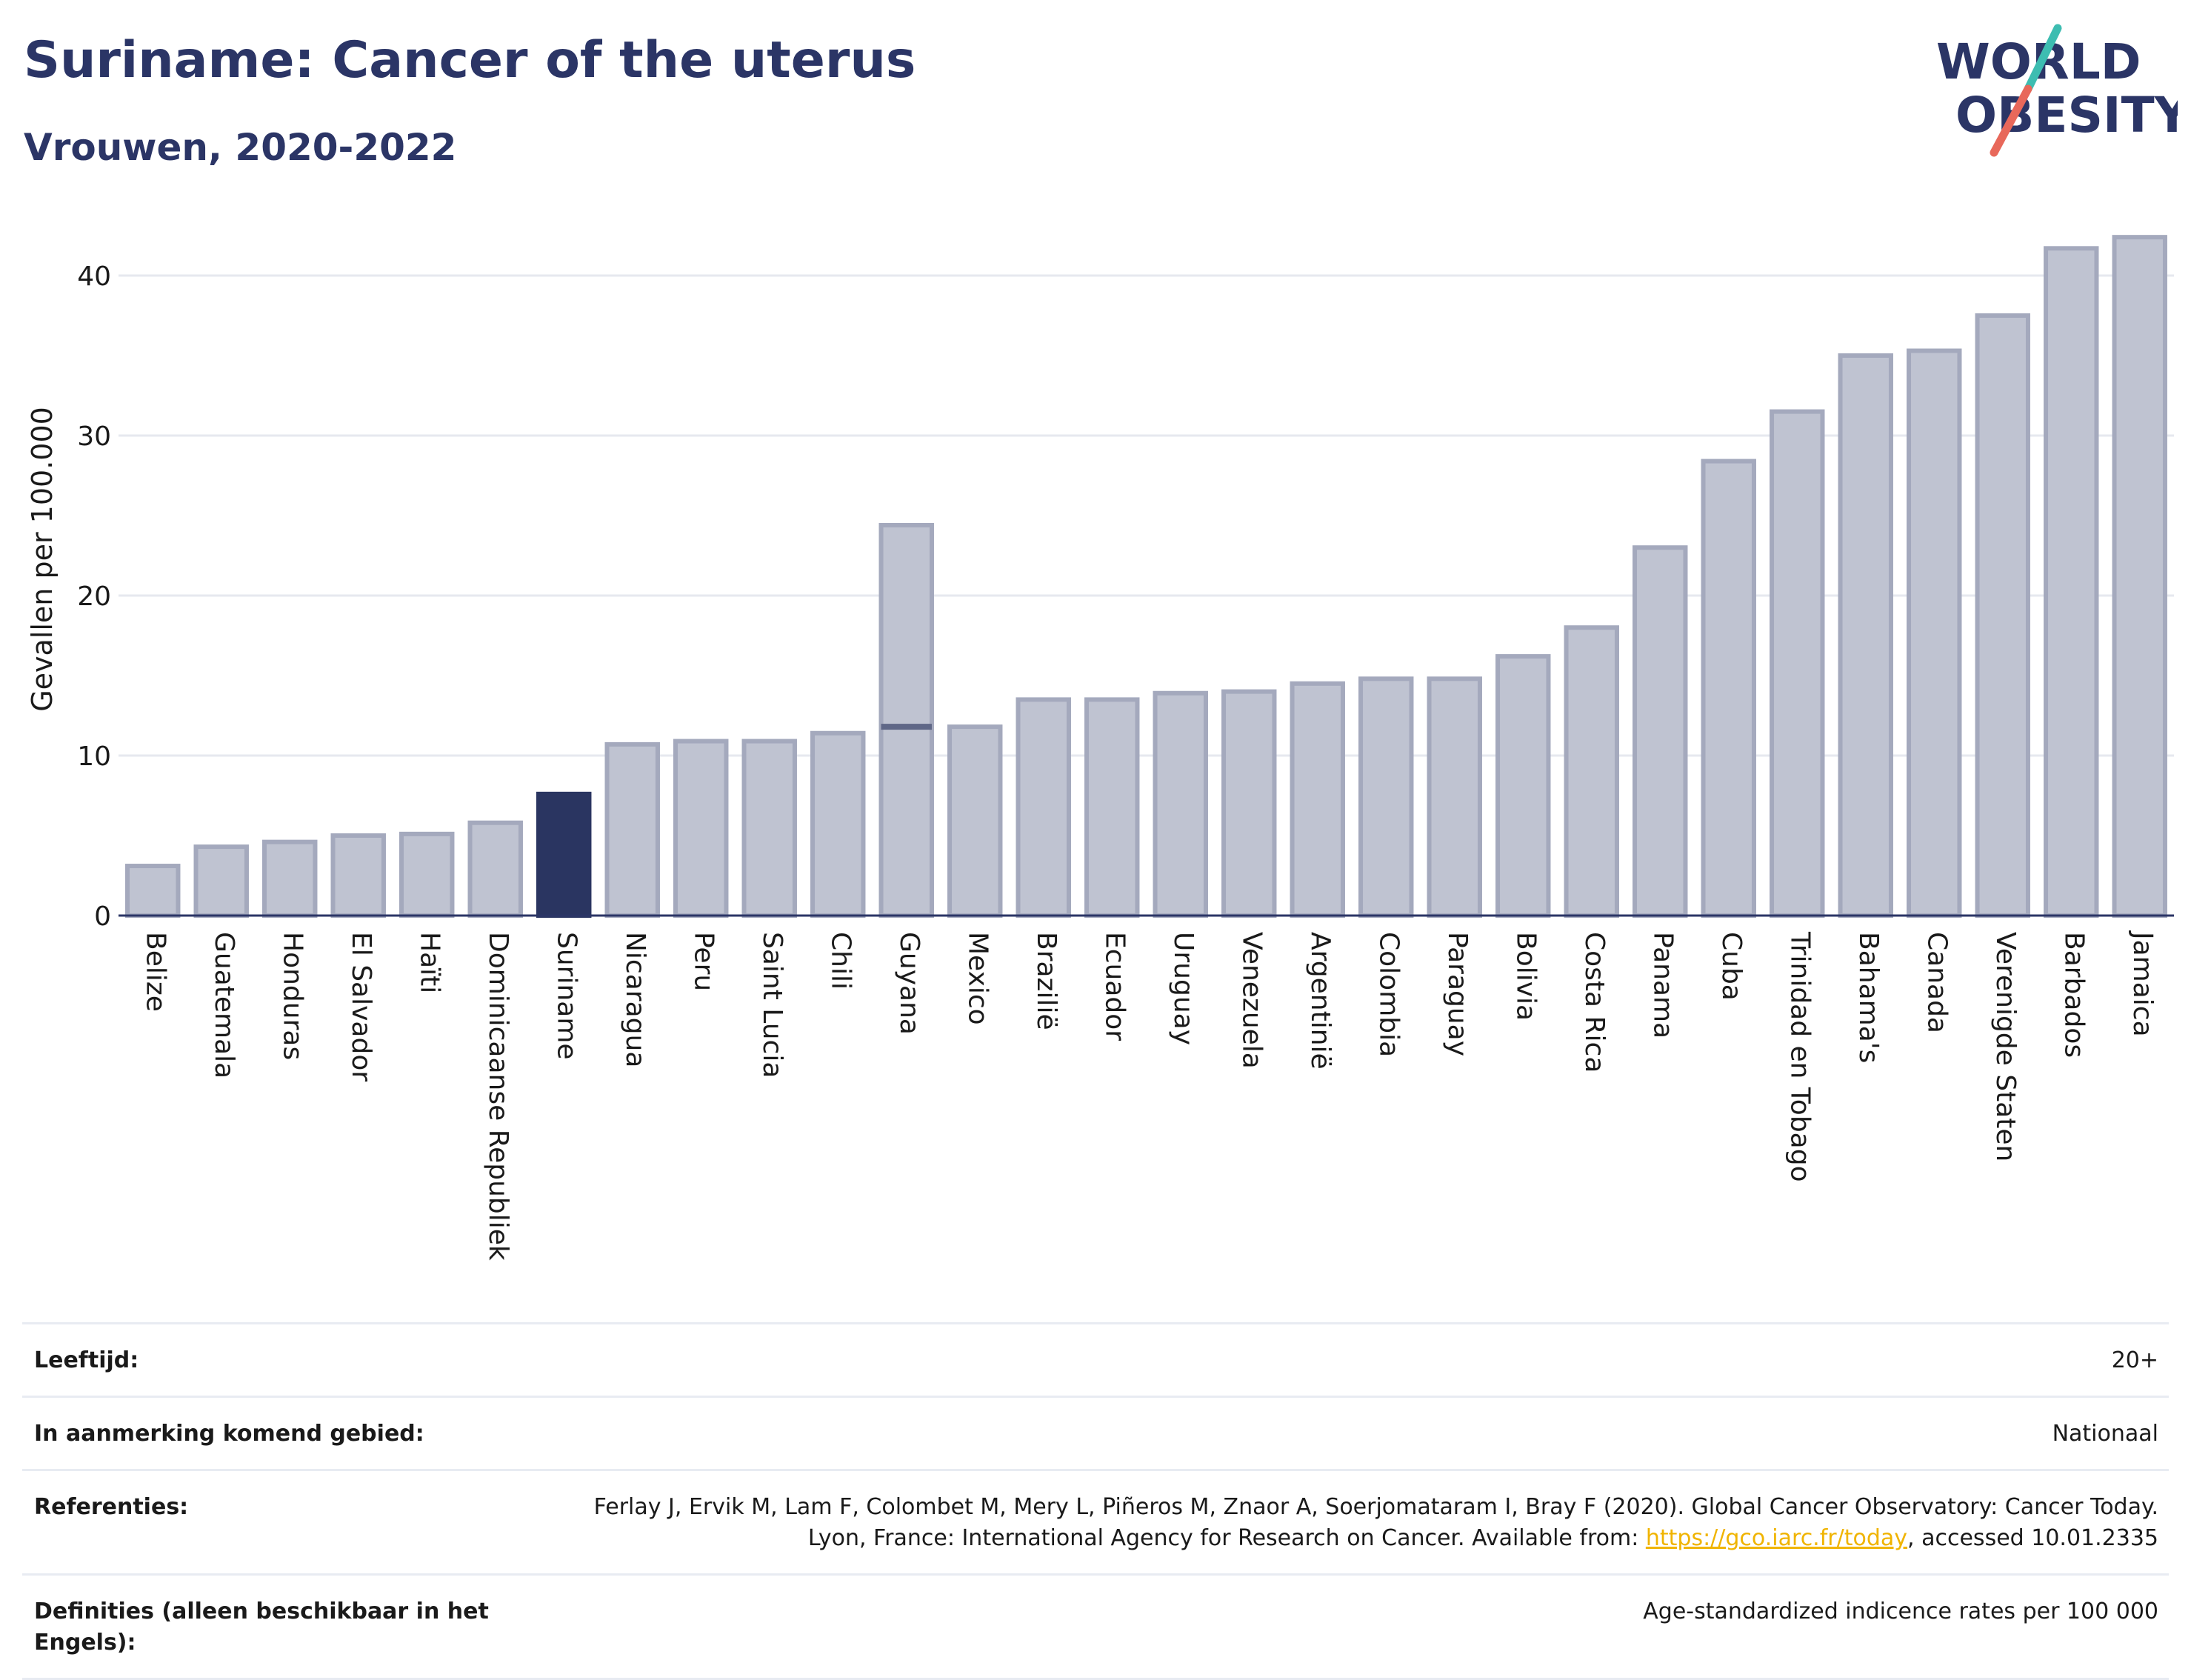 The image size is (2191, 1680). What do you see at coordinates (224, 1006) in the screenshot?
I see `x-tick-label: Guatemala` at bounding box center [224, 1006].